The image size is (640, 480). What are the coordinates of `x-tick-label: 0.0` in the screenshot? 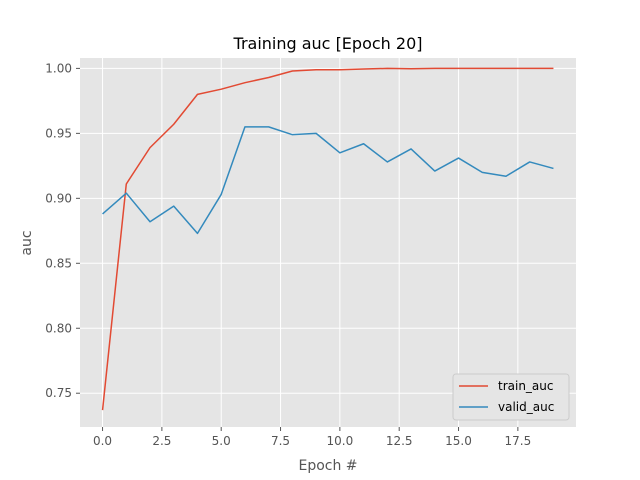 It's located at (102, 441).